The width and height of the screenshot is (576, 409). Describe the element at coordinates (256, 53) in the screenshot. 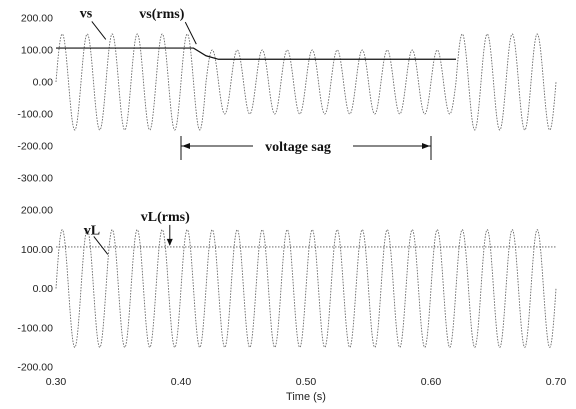

I see `vs-rms-line` at that location.